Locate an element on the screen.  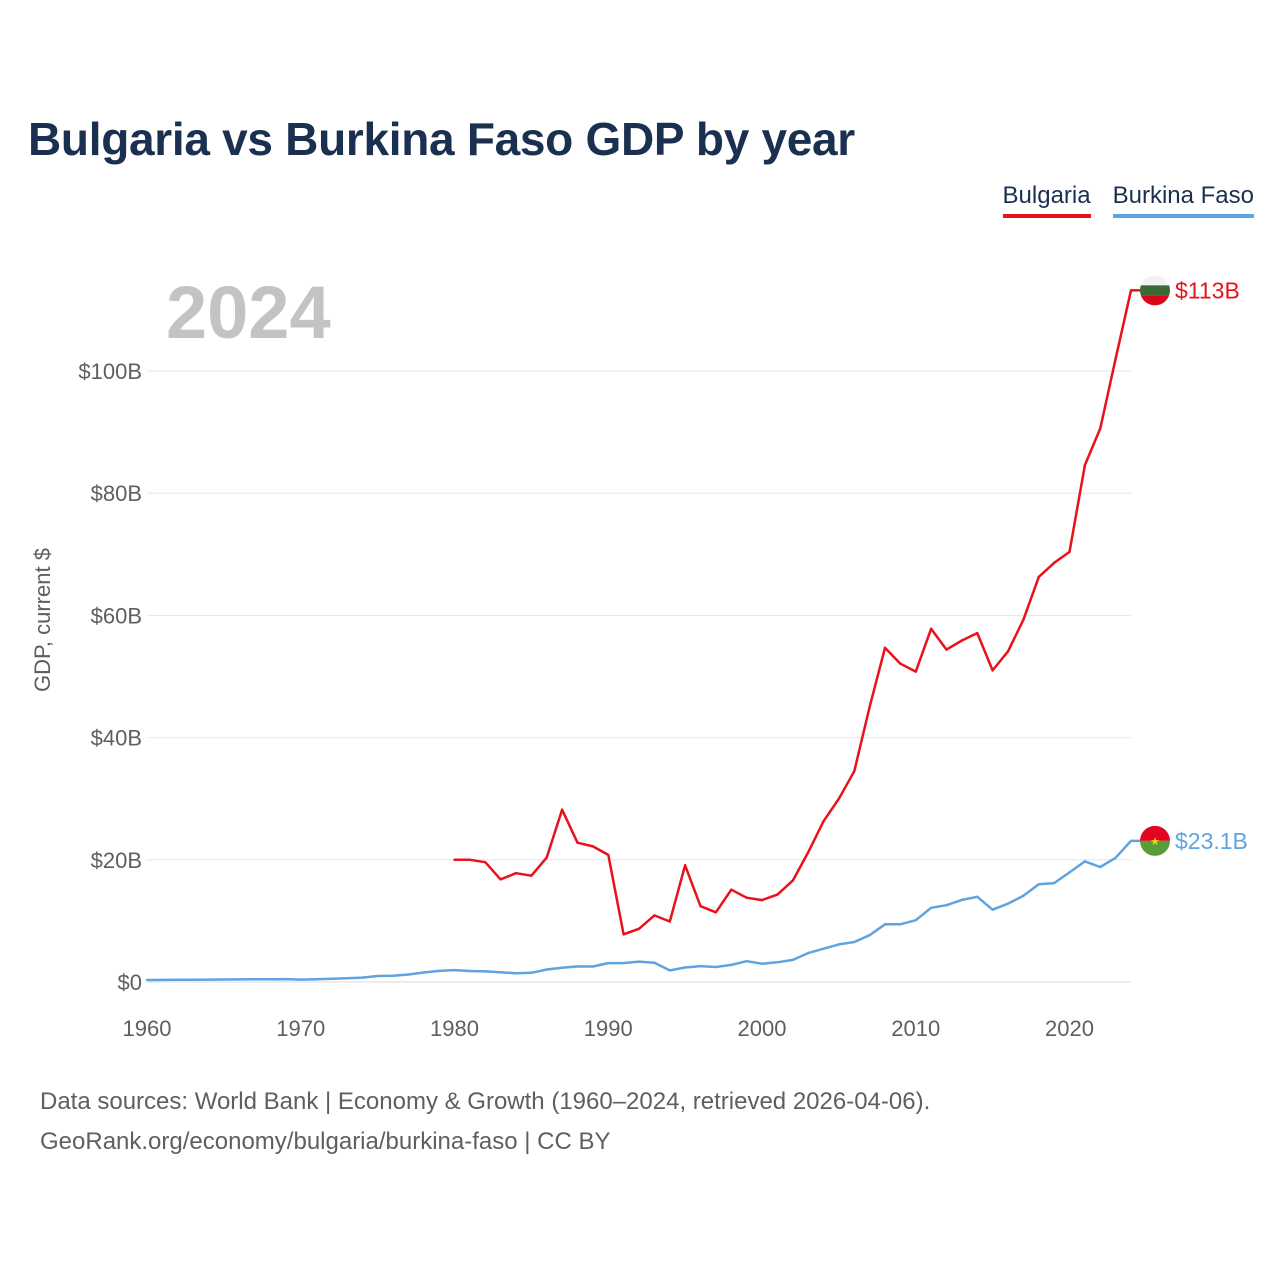
y-tick-label: $0 is located at coordinates (130, 982).